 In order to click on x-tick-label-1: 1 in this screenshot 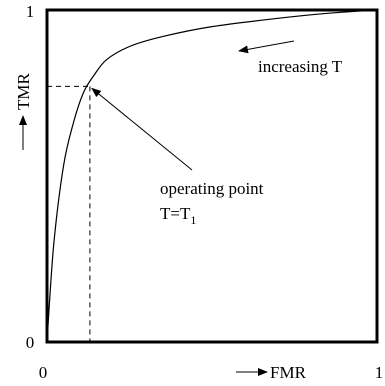, I will do `click(379, 372)`.